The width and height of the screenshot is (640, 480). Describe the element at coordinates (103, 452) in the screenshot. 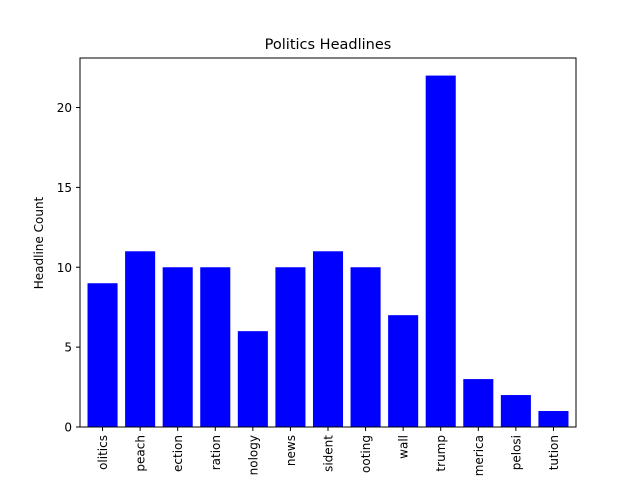

I see `x-tick-label-0: olitics` at that location.